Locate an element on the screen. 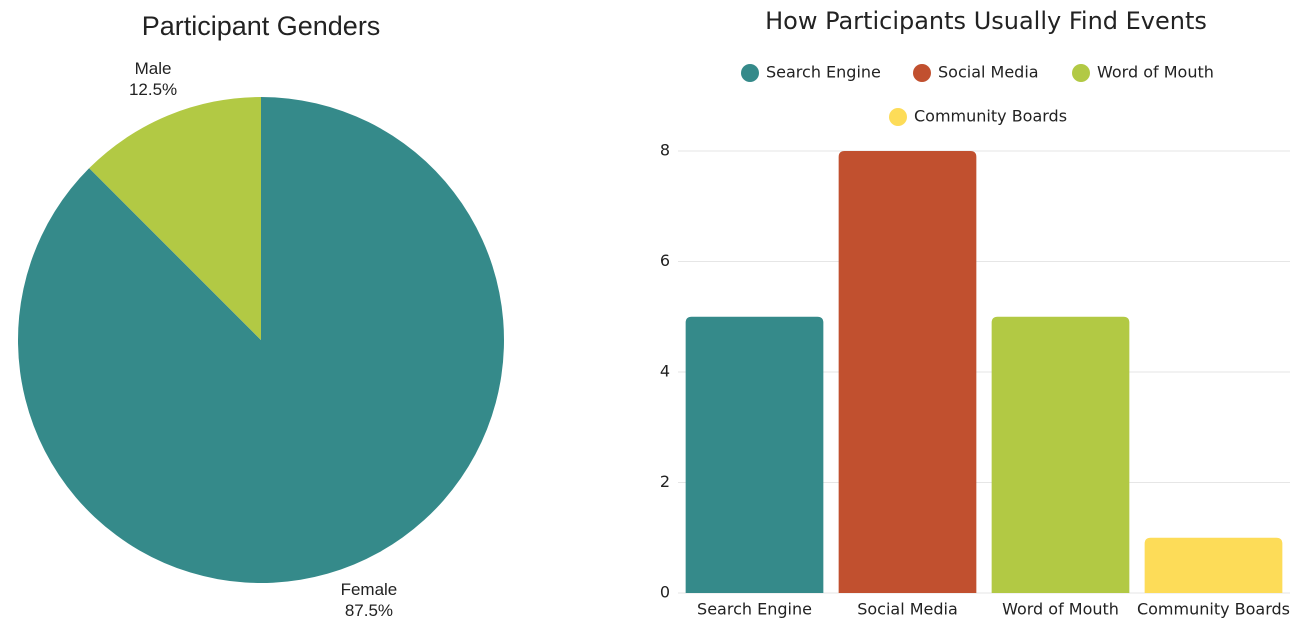 The image size is (1312, 636). x-tick-label: Social Media is located at coordinates (907, 609).